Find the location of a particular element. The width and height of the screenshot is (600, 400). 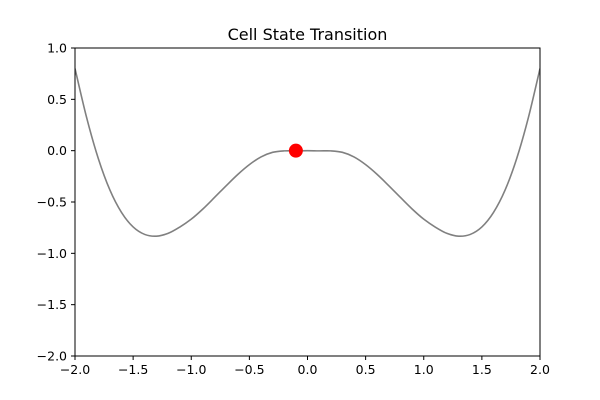

x-tick-label-1: −1.5 is located at coordinates (133, 369).